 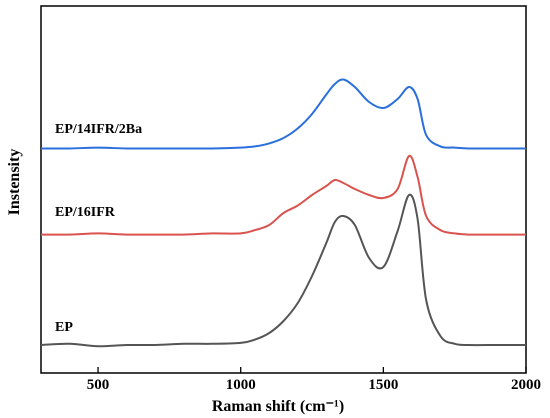 I want to click on x-tick-label: 1000, so click(x=241, y=385).